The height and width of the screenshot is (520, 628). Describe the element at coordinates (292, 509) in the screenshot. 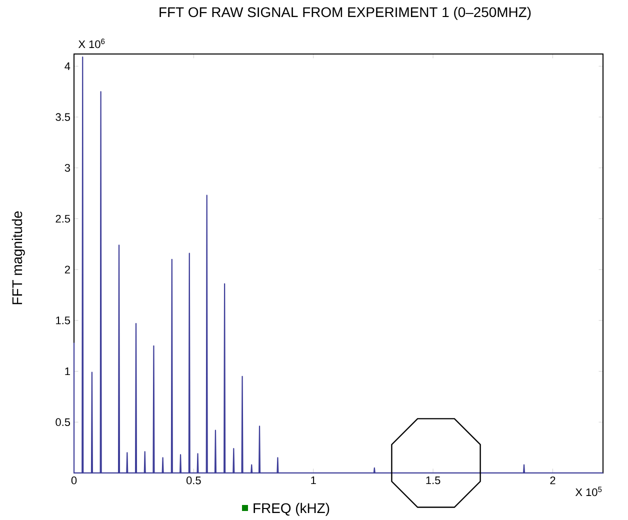

I see `x-axis-title: FREQ (kHZ)` at that location.